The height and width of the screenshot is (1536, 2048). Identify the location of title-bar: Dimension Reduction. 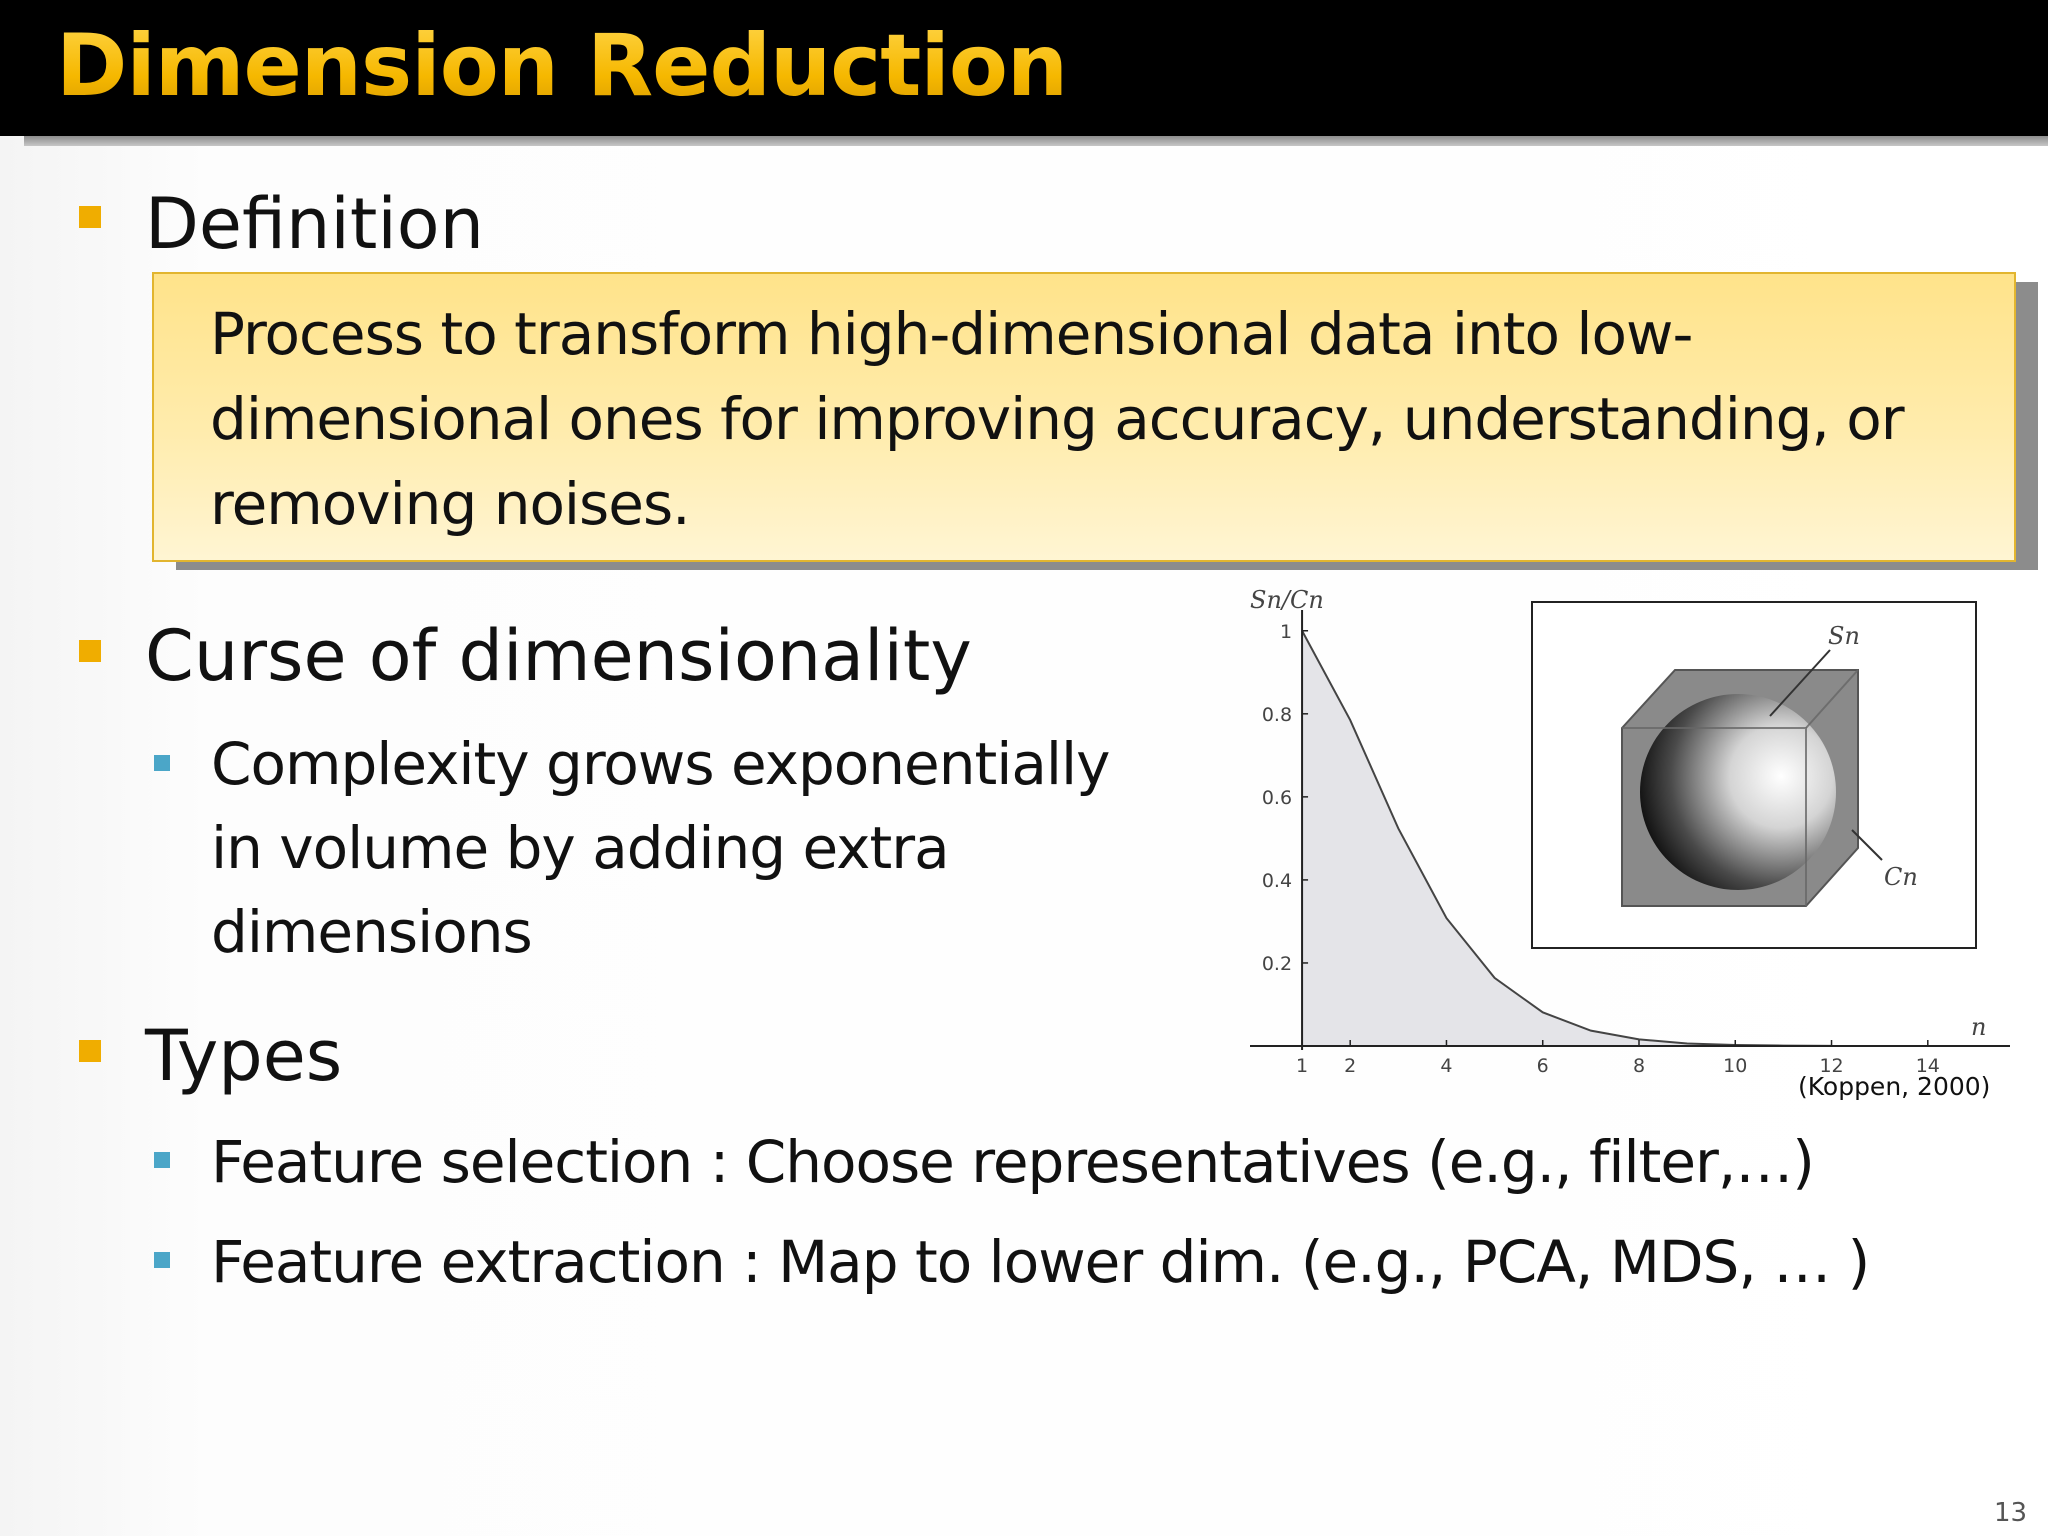
(1024, 68).